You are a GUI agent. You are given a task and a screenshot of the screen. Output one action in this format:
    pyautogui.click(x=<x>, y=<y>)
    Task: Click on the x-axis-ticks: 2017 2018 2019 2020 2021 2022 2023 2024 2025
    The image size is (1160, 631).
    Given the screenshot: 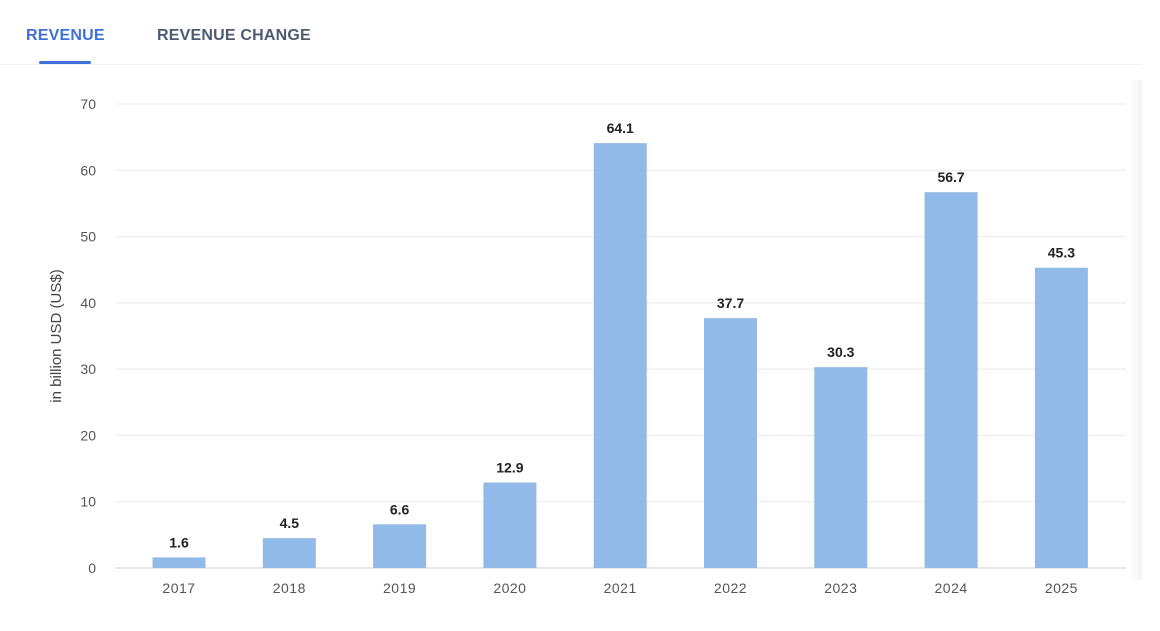 What is the action you would take?
    pyautogui.click(x=620, y=588)
    